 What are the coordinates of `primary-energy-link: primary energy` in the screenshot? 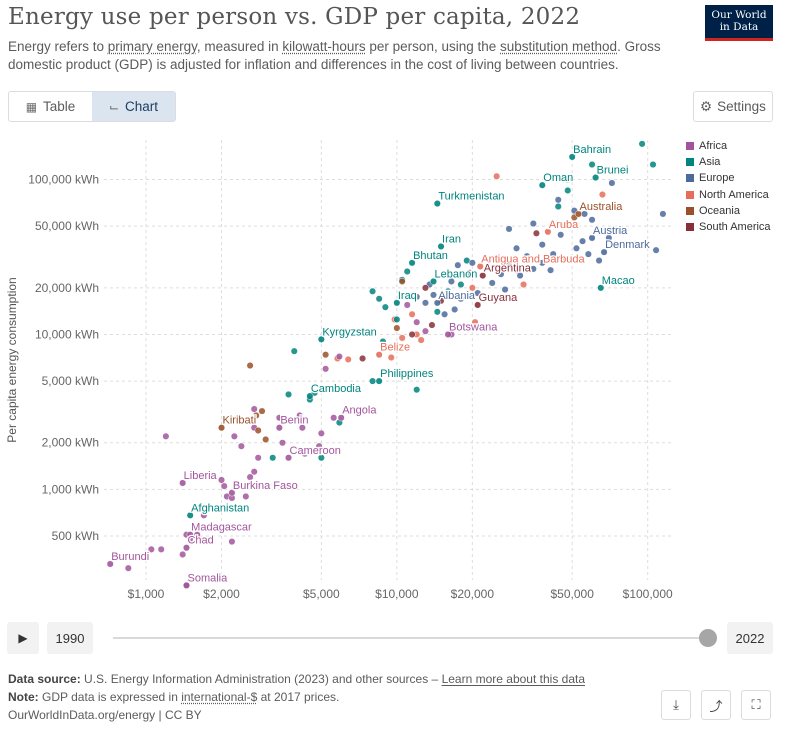 It's located at (152, 46).